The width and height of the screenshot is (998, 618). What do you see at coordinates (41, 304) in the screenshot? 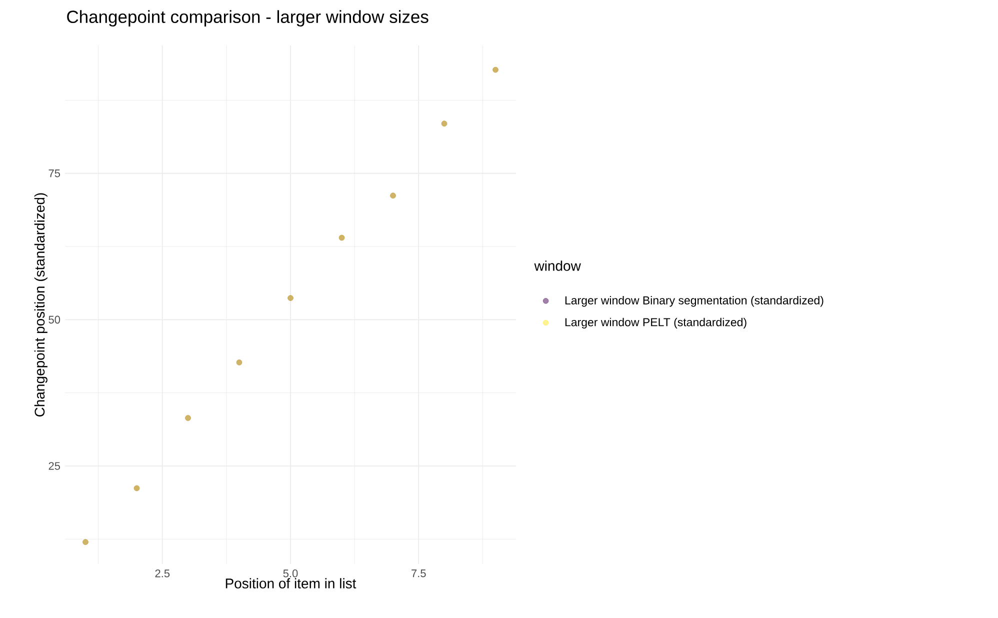
I see `y-axis-title: Changepoint position (standardized)` at bounding box center [41, 304].